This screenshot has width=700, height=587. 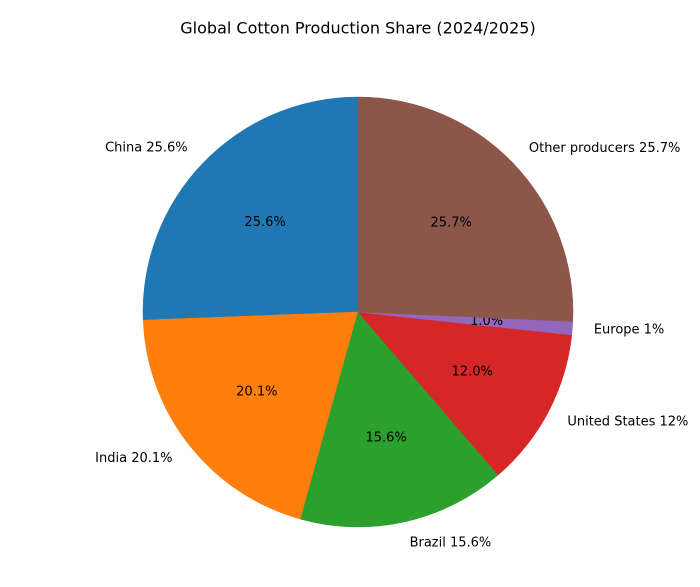 I want to click on slice-label: Brazil 15.6%, so click(x=451, y=542).